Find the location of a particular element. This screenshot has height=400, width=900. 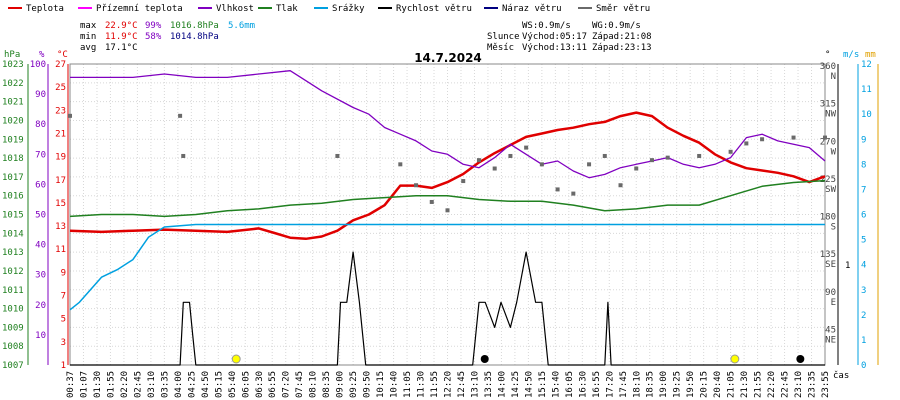

x-tick: 08:10 is located at coordinates (314, 384).